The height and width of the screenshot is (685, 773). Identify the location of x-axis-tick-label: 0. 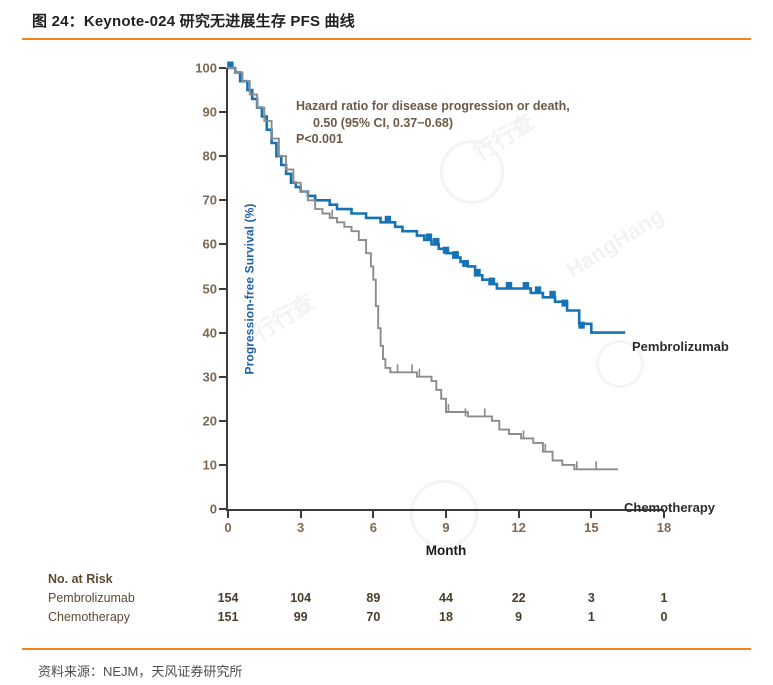
(228, 527).